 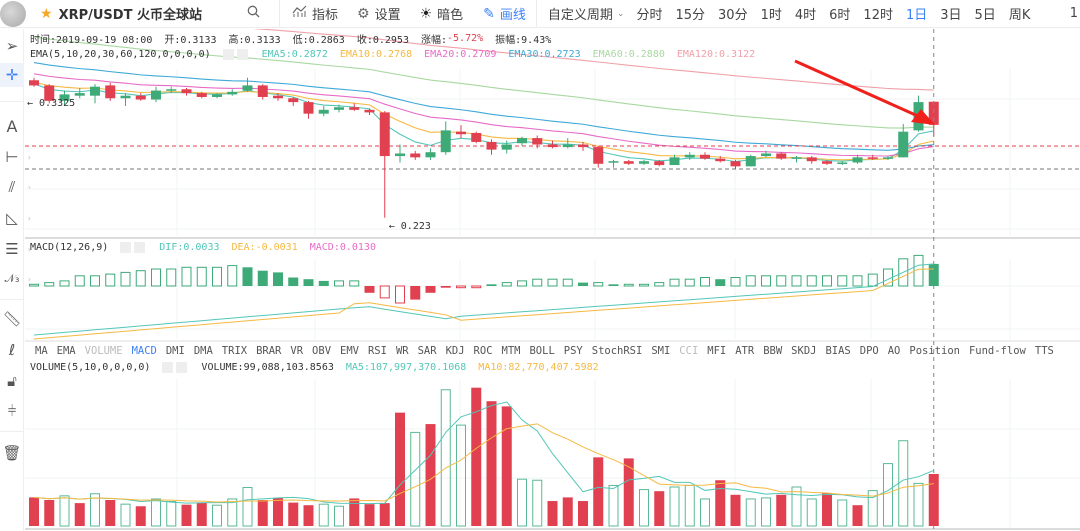 I want to click on period-5: 6时, so click(x=840, y=15).